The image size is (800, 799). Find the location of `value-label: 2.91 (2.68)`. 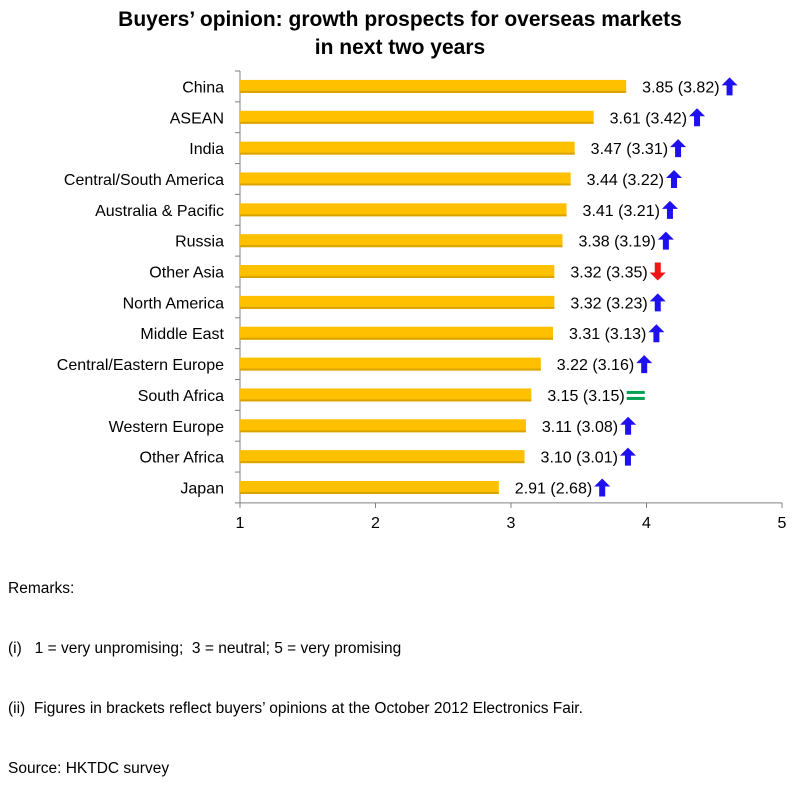

value-label: 2.91 (2.68) is located at coordinates (553, 488).